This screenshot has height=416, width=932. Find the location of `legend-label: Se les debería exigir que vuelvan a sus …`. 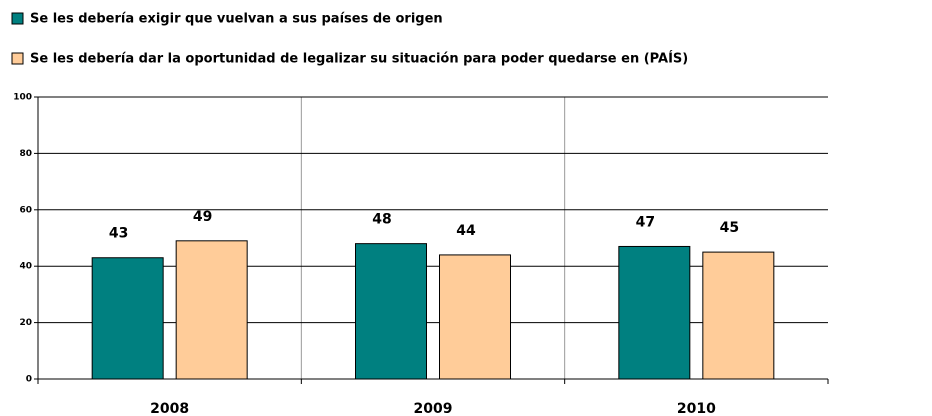

legend-label: Se les debería exigir que vuelvan a sus … is located at coordinates (236, 19).